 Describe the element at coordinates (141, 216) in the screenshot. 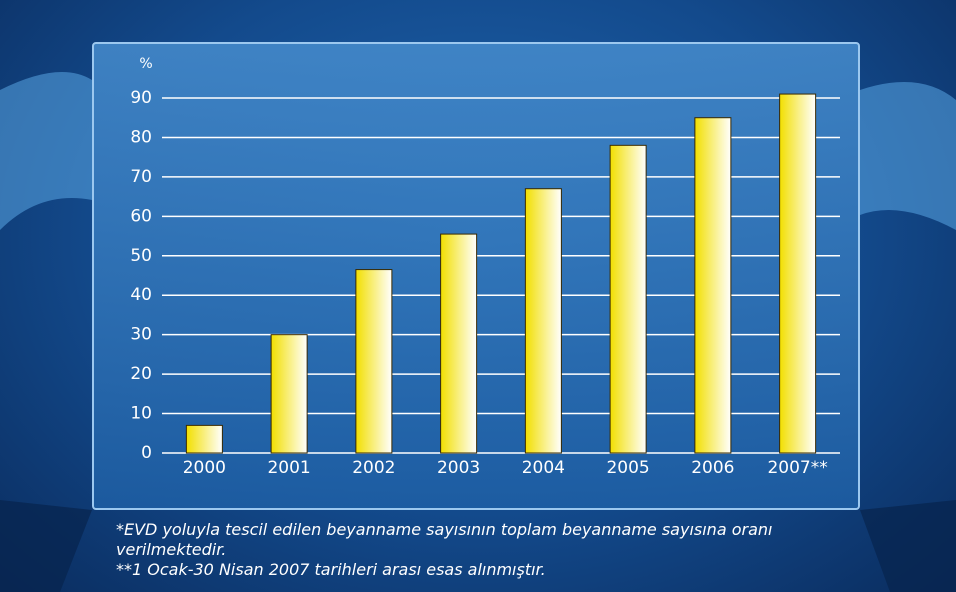

I see `y-tick-label: 60` at that location.